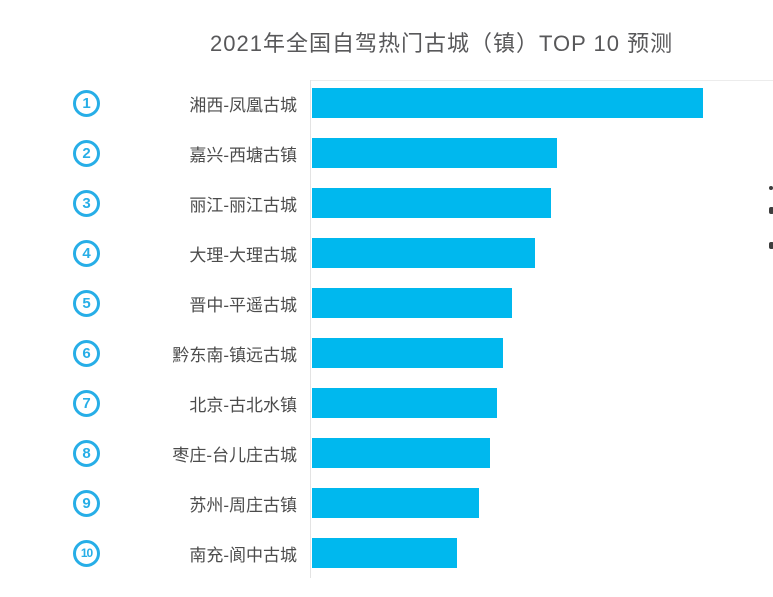 The image size is (773, 597). I want to click on table-row: 10 南充-阆中古城, so click(386, 553).